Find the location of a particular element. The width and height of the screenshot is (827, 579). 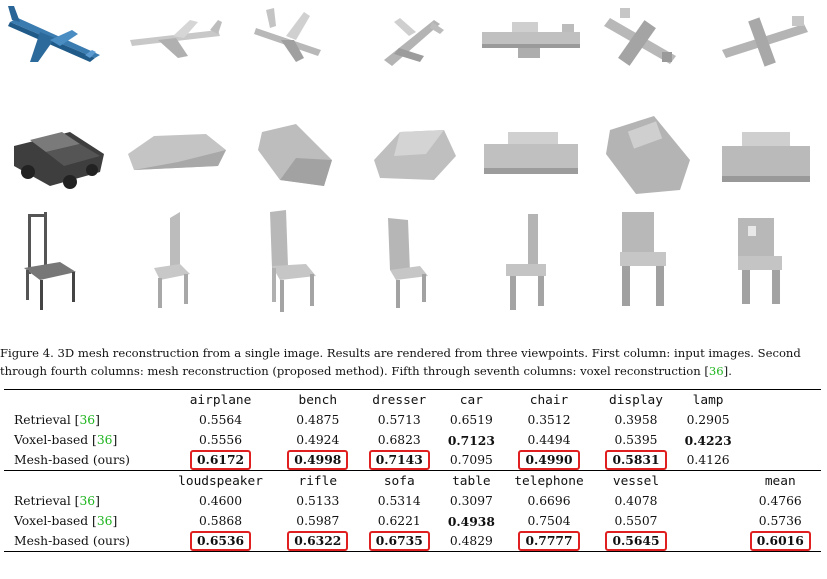

table-cell: 0.4924 is located at coordinates (318, 440).